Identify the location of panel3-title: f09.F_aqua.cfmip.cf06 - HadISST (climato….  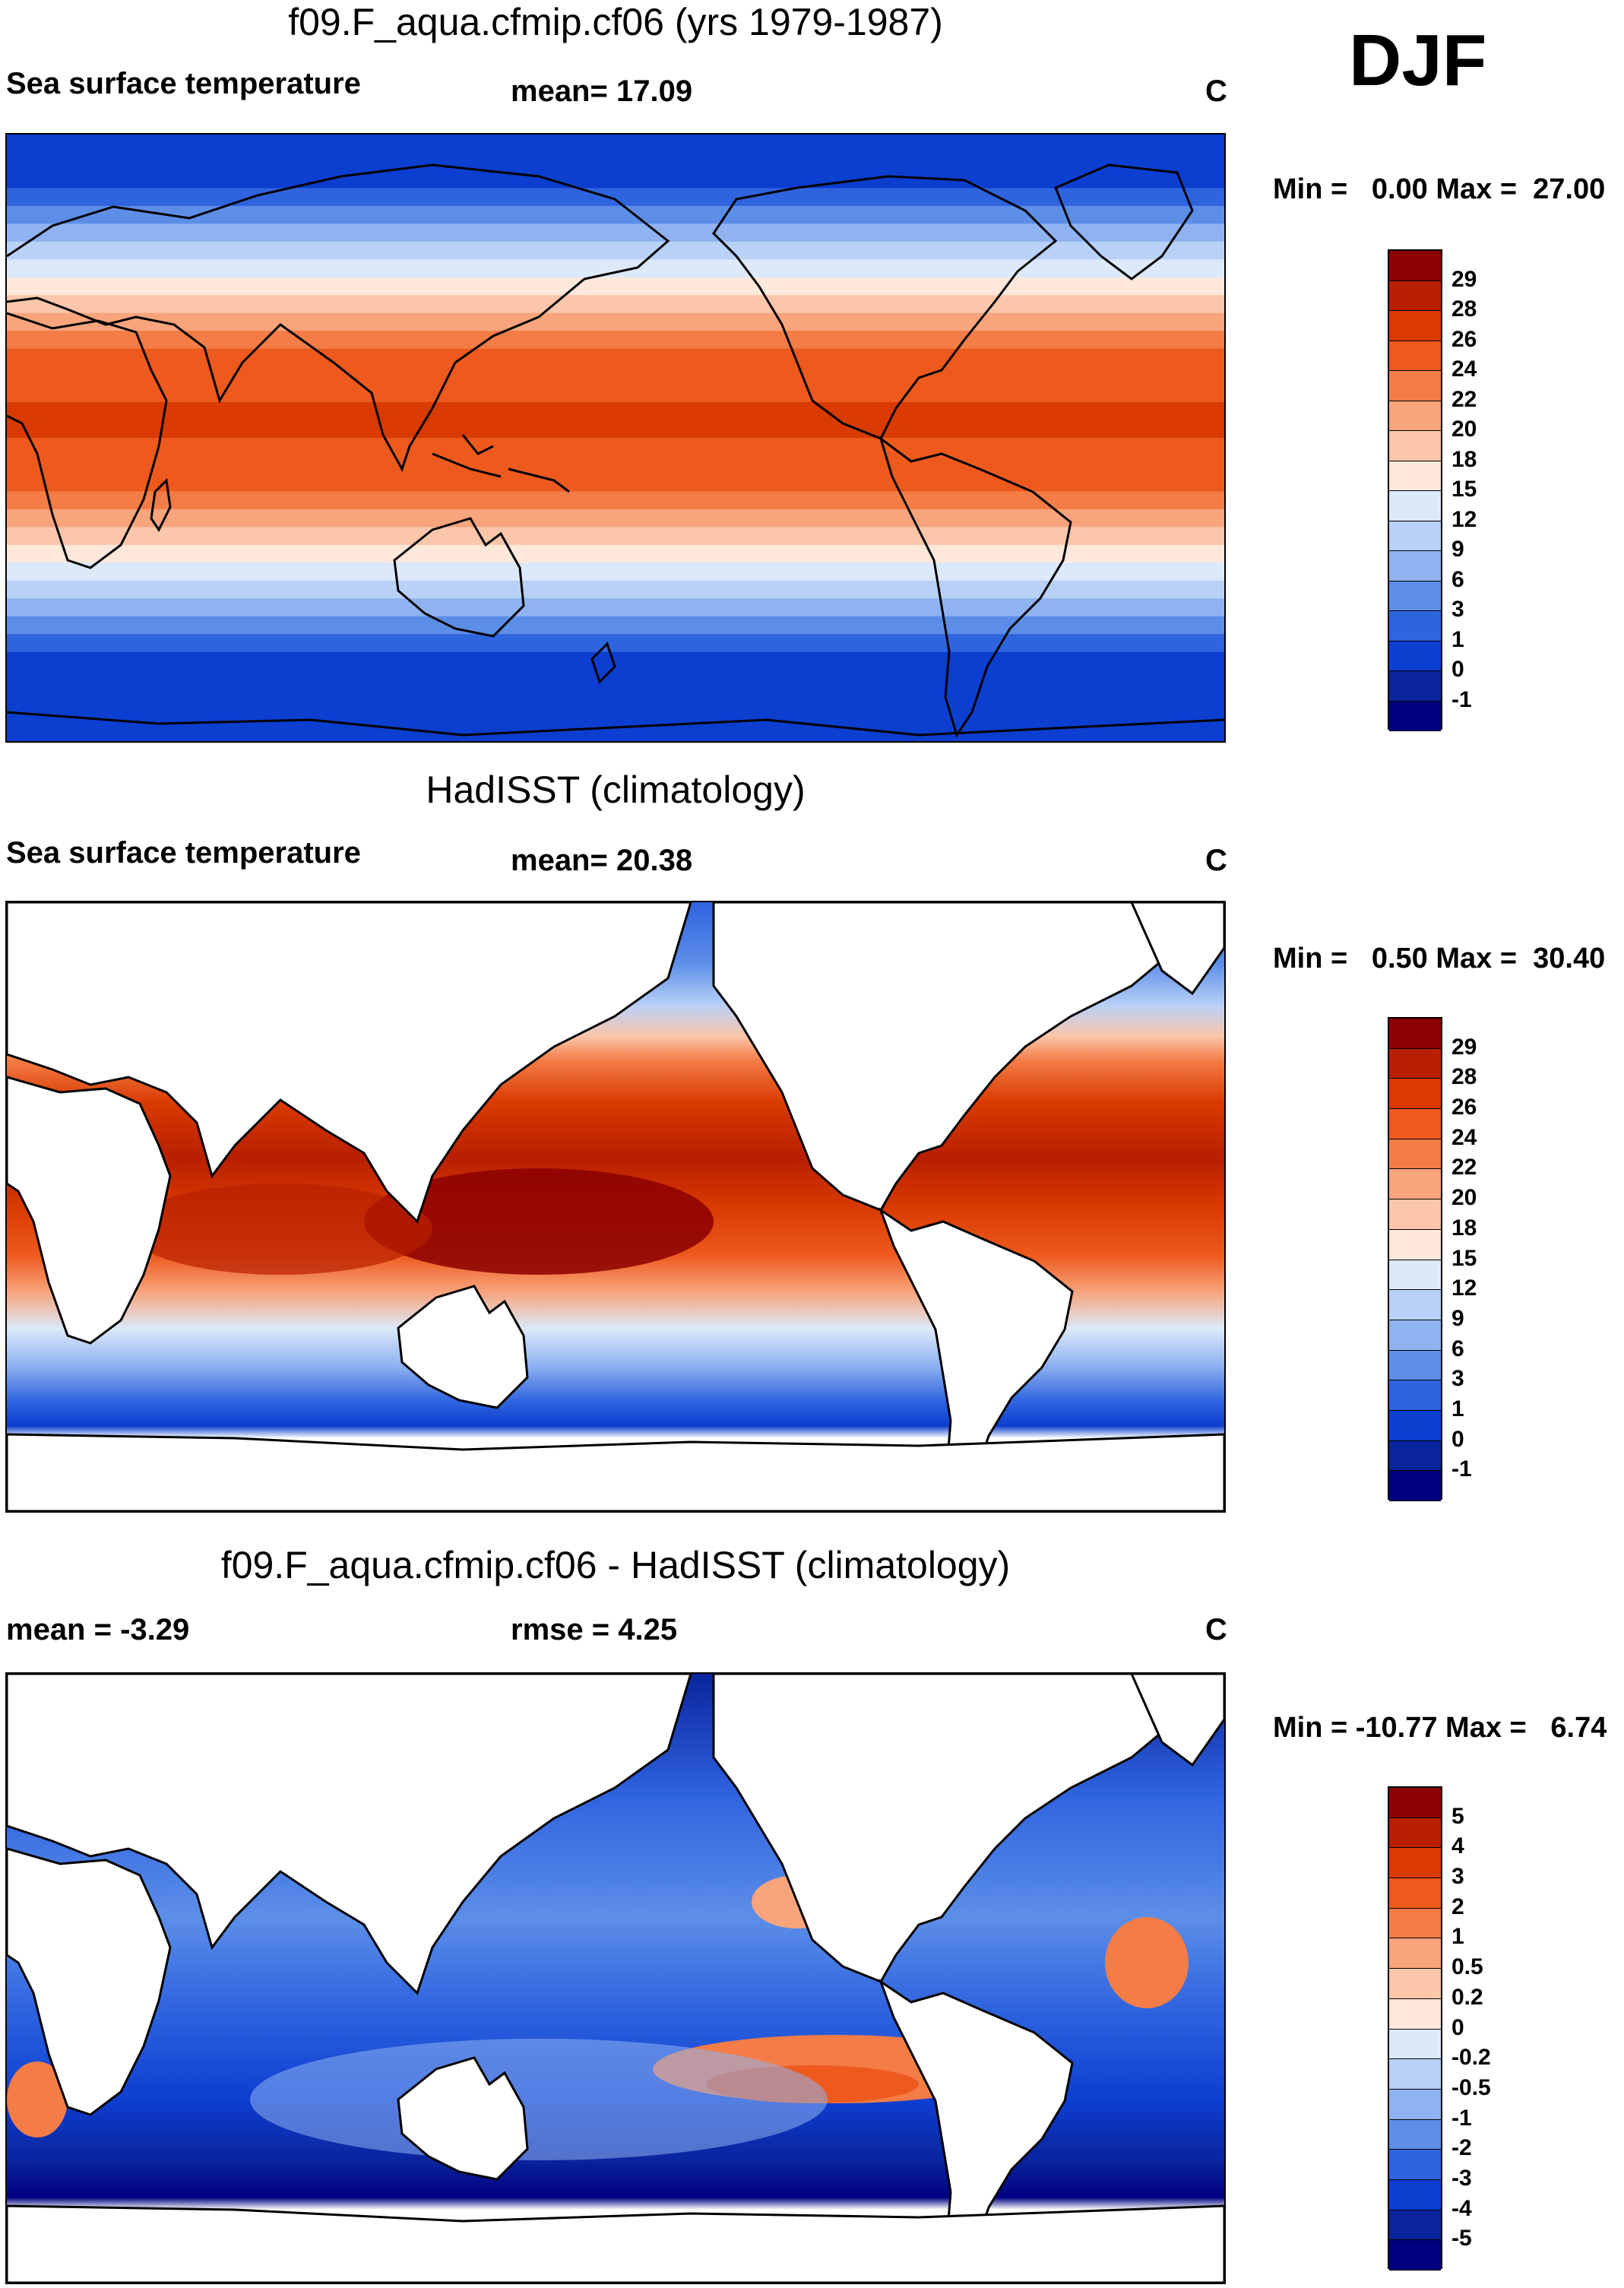
(616, 1565).